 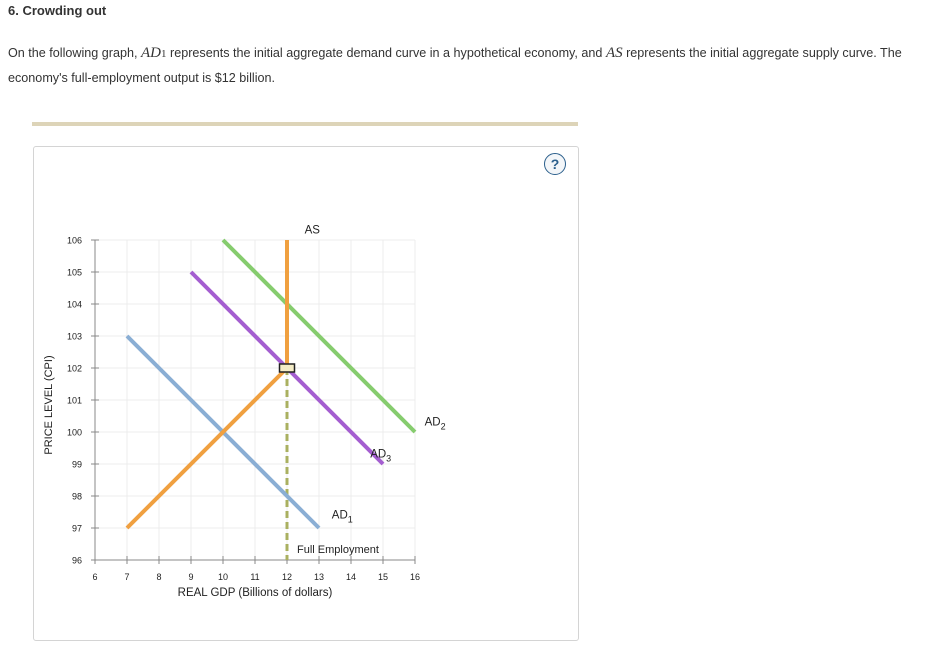 What do you see at coordinates (287, 368) in the screenshot?
I see `equilibrium-marker` at bounding box center [287, 368].